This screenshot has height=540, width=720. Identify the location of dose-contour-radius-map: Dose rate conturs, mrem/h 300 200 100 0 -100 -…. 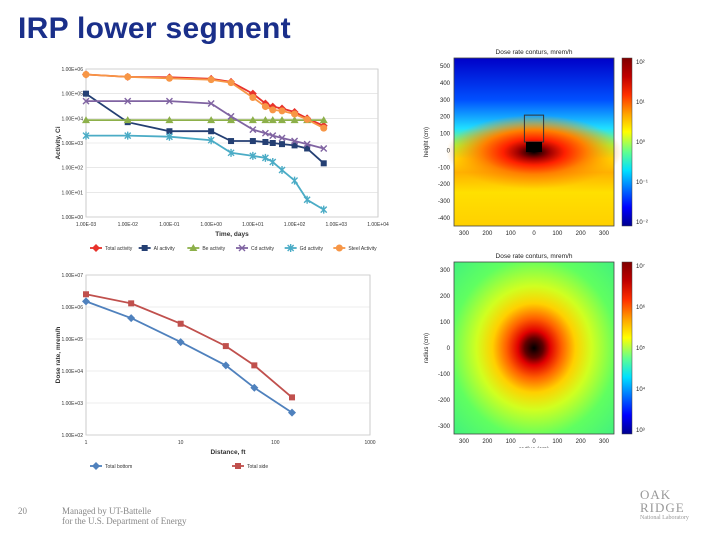
(535, 350).